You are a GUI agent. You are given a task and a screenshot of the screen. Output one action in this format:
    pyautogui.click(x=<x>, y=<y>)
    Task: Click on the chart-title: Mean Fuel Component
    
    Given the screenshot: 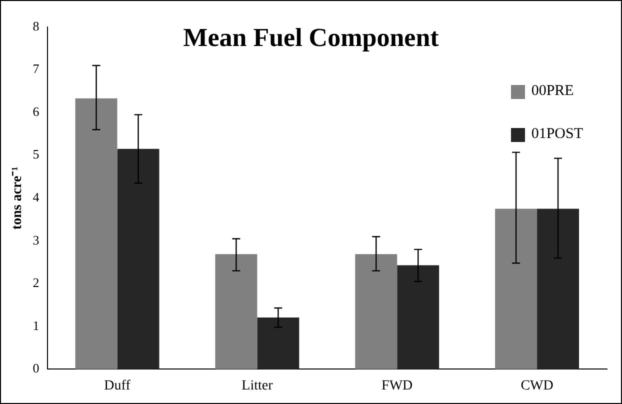 What is the action you would take?
    pyautogui.click(x=311, y=37)
    